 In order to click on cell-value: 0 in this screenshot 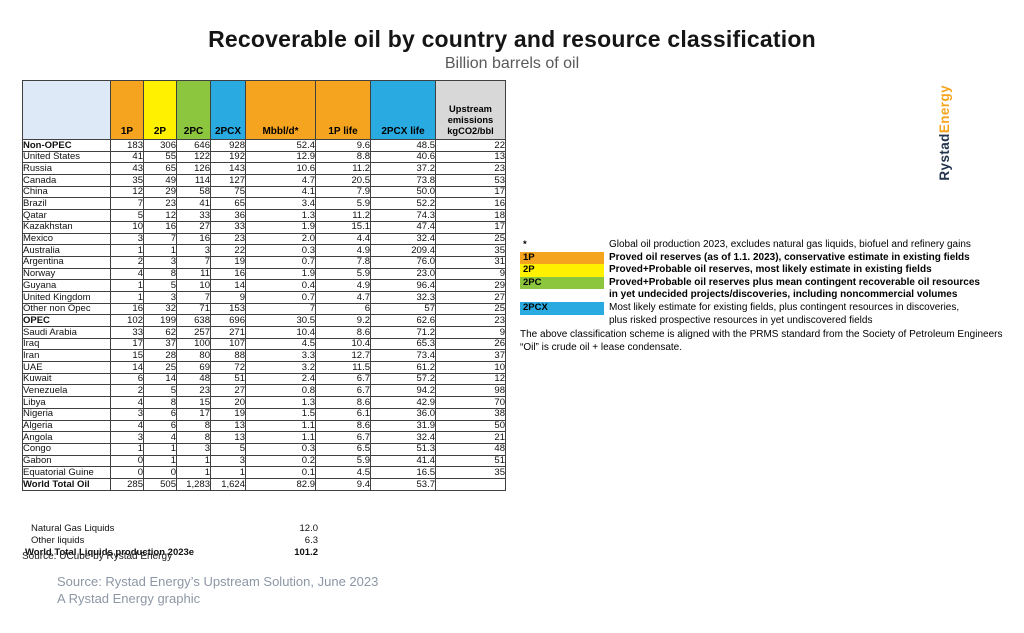, I will do `click(127, 461)`.